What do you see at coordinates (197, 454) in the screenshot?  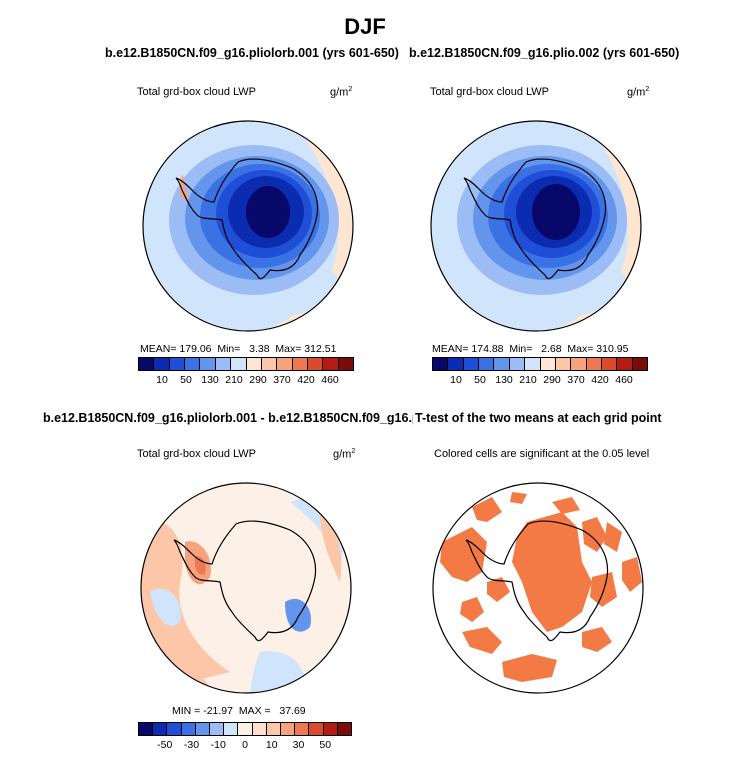 I see `panel3-variable-label: Total grd-box cloud LWP` at bounding box center [197, 454].